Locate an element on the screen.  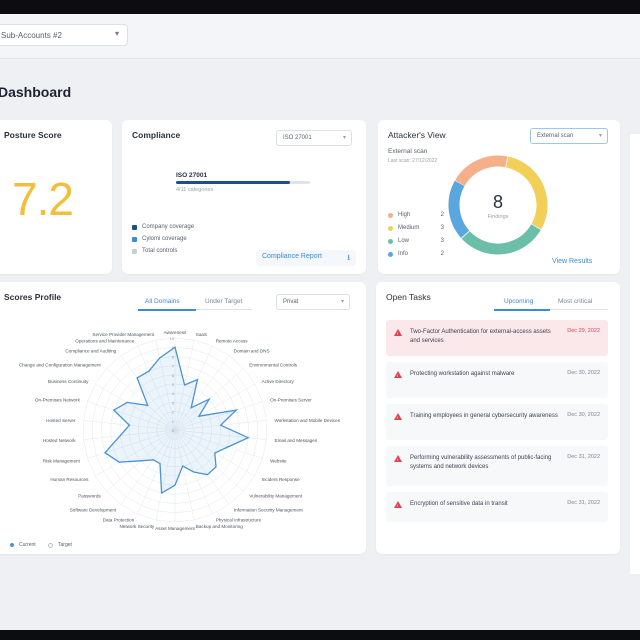
legend-label: Medium is located at coordinates (409, 228).